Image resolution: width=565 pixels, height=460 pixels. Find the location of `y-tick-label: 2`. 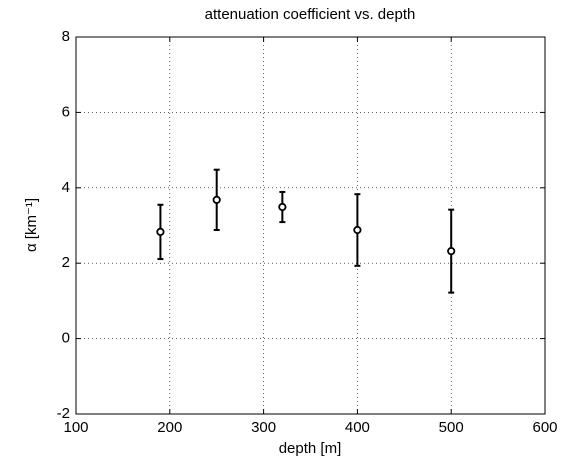

y-tick-label: 2 is located at coordinates (66, 262).